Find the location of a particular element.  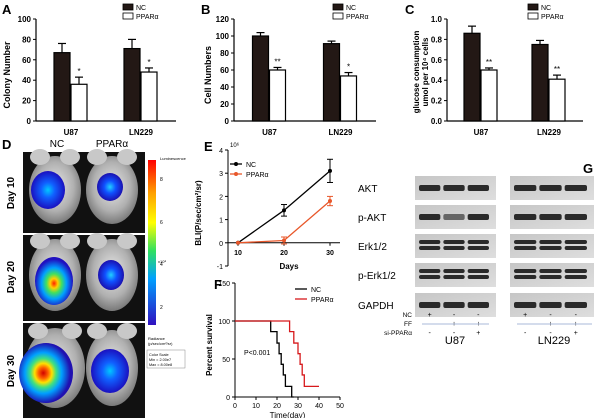

panel-d-label: D is located at coordinates (6, 144).